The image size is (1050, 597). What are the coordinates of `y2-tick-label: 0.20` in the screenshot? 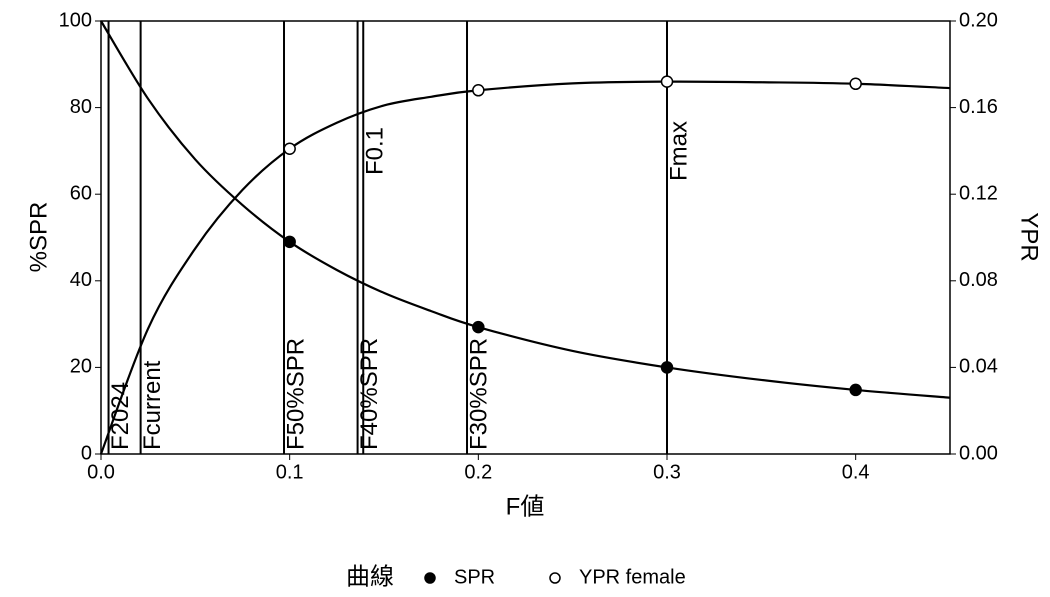 It's located at (978, 20).